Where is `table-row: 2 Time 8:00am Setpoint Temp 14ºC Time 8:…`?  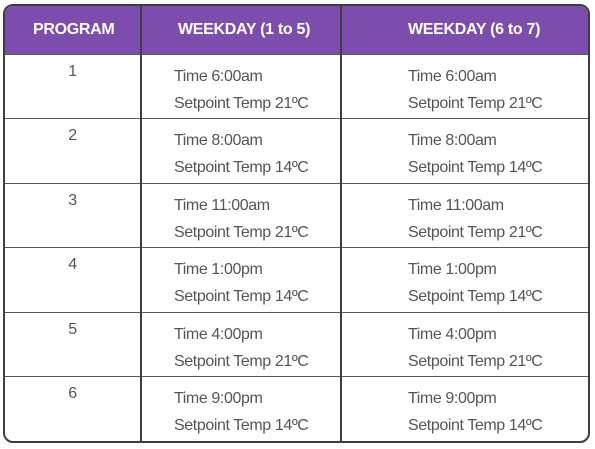
table-row: 2 Time 8:00am Setpoint Temp 14ºC Time 8:… is located at coordinates (296, 150).